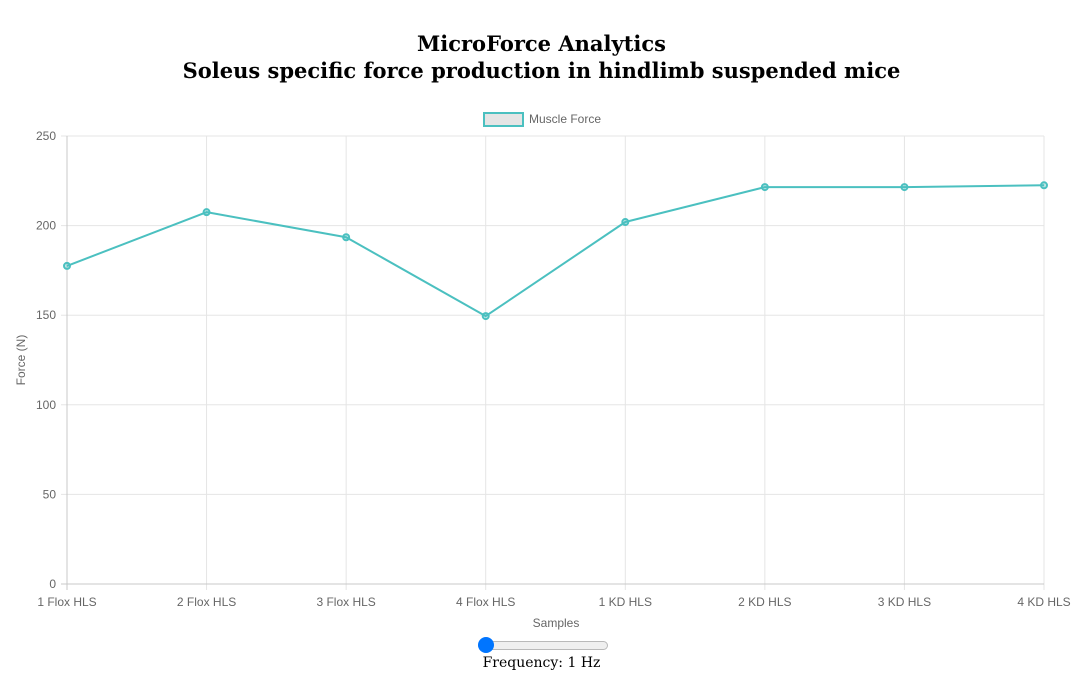 Image resolution: width=1083 pixels, height=690 pixels. Describe the element at coordinates (556, 623) in the screenshot. I see `x-axis-label: Samples` at that location.